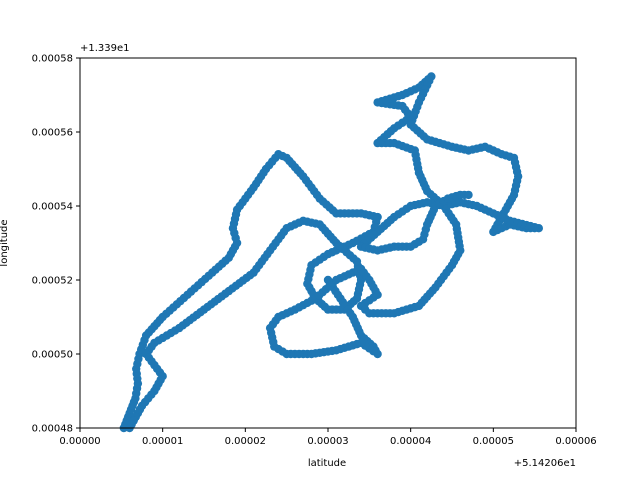 The height and width of the screenshot is (480, 640). I want to click on data-point, so click(468, 195).